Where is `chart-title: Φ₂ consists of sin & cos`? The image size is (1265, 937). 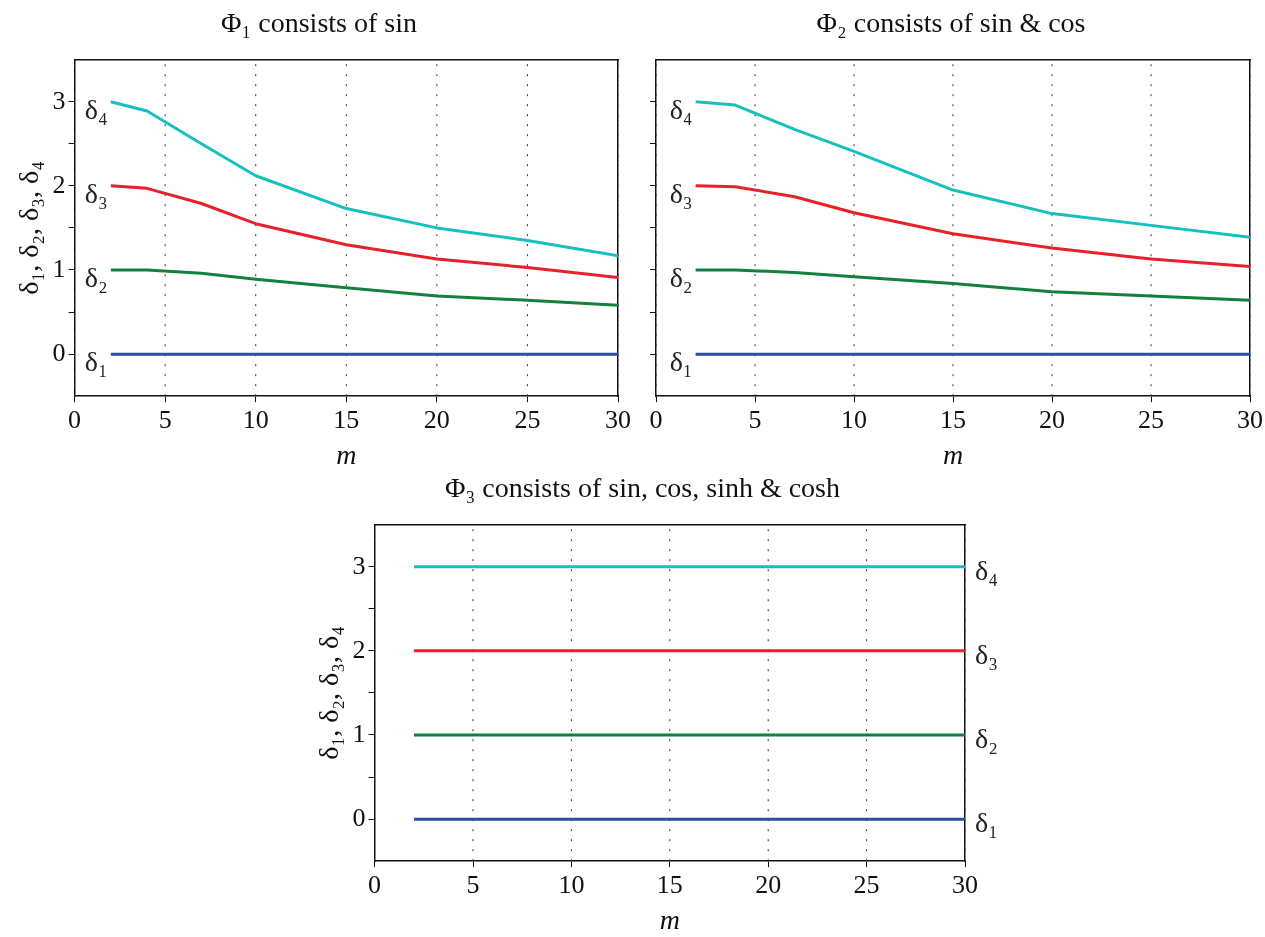
chart-title: Φ₂ consists of sin & cos is located at coordinates (951, 23).